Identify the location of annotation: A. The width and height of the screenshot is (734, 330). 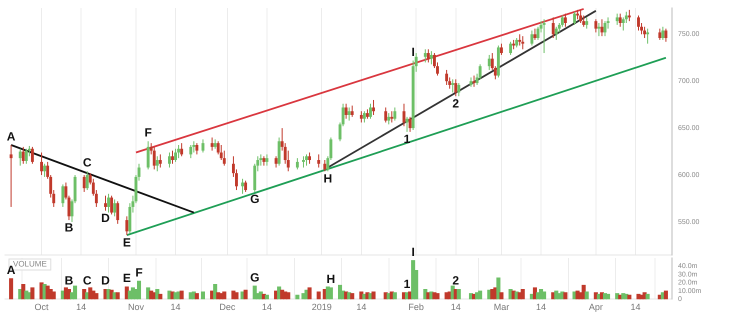
(11, 136).